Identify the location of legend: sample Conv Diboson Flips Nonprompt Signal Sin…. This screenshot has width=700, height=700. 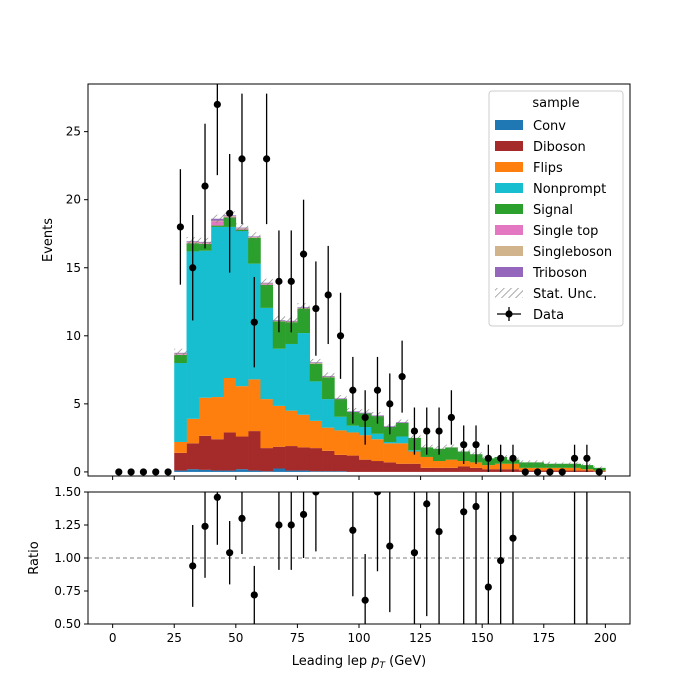
(556, 208).